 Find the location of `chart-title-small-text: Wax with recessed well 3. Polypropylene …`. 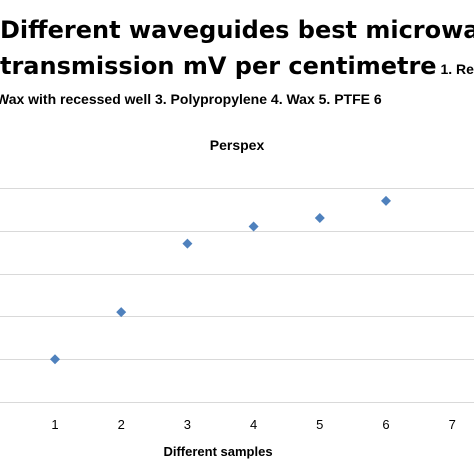

chart-title-small-text: Wax with recessed well 3. Polypropylene … is located at coordinates (191, 99).